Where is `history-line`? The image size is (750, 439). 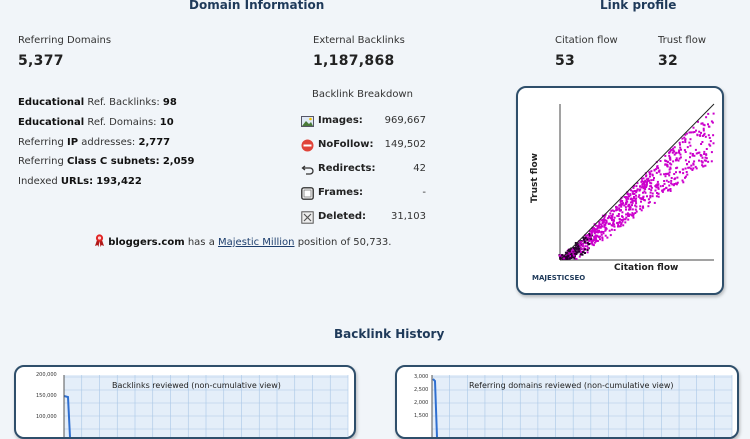
history-line is located at coordinates (435, 407).